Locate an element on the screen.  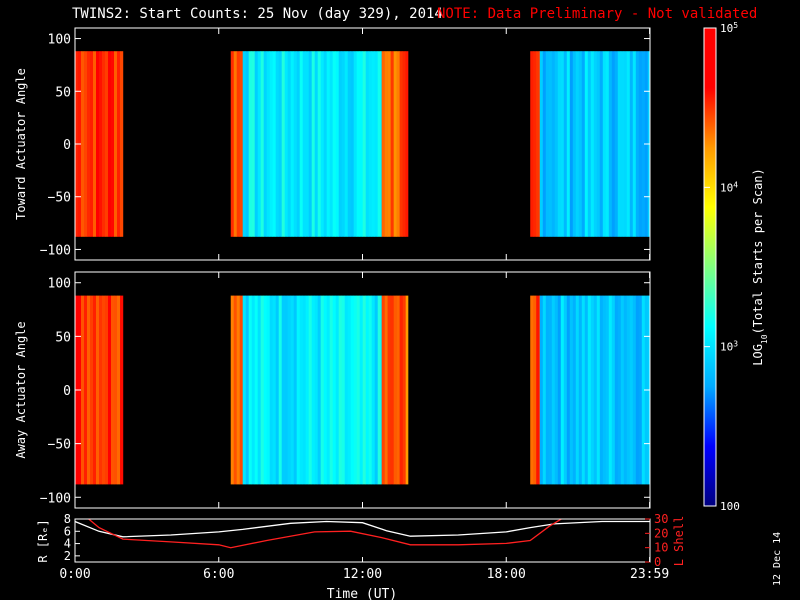
orbit-y-tick-label: 6 is located at coordinates (67, 531).